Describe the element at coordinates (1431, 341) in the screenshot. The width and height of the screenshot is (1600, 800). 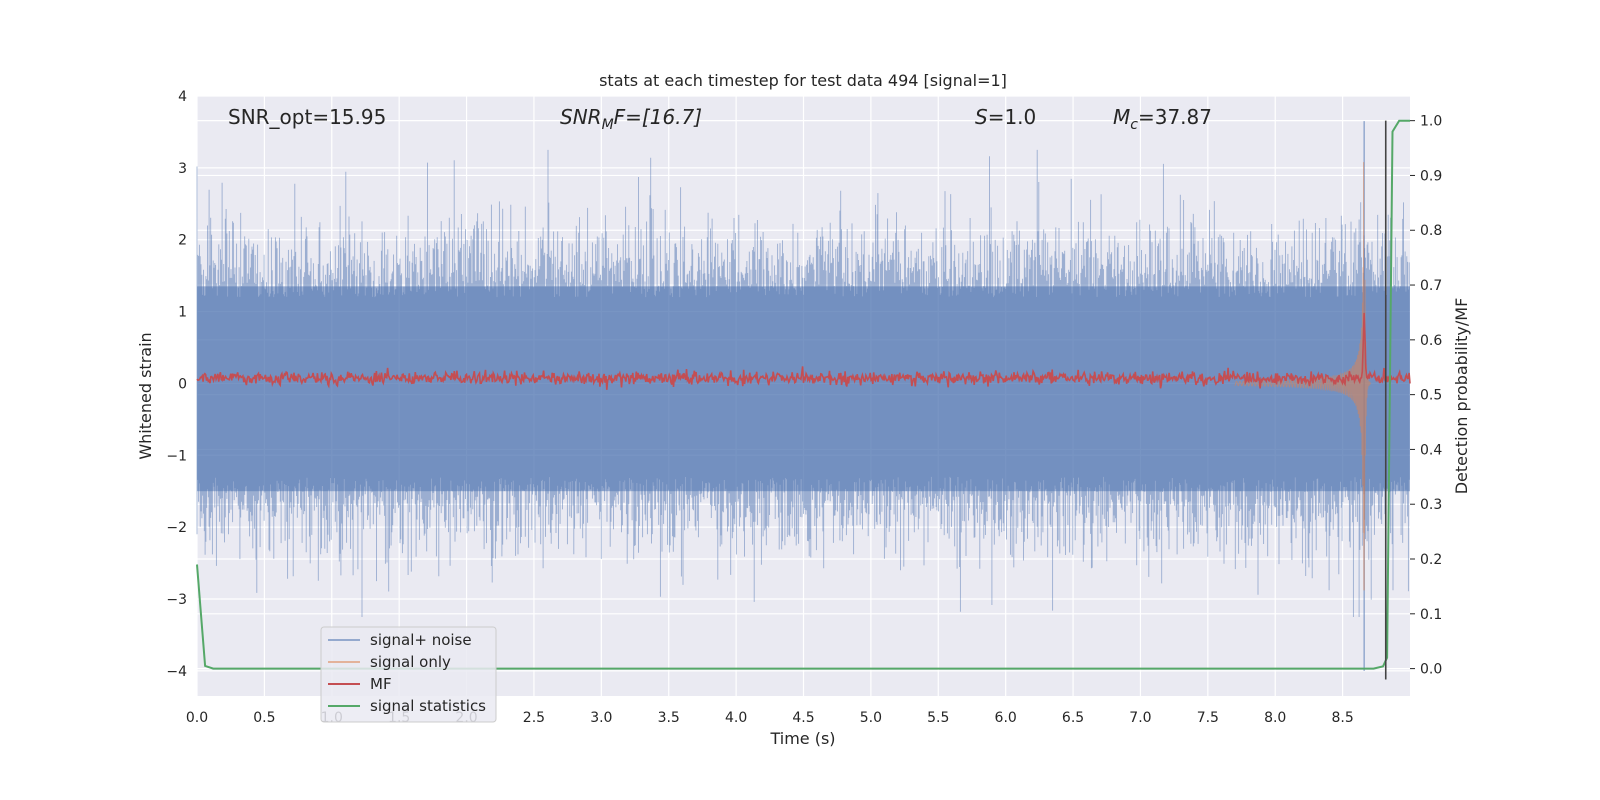
I see `y-right-tick-label: 0.6` at that location.